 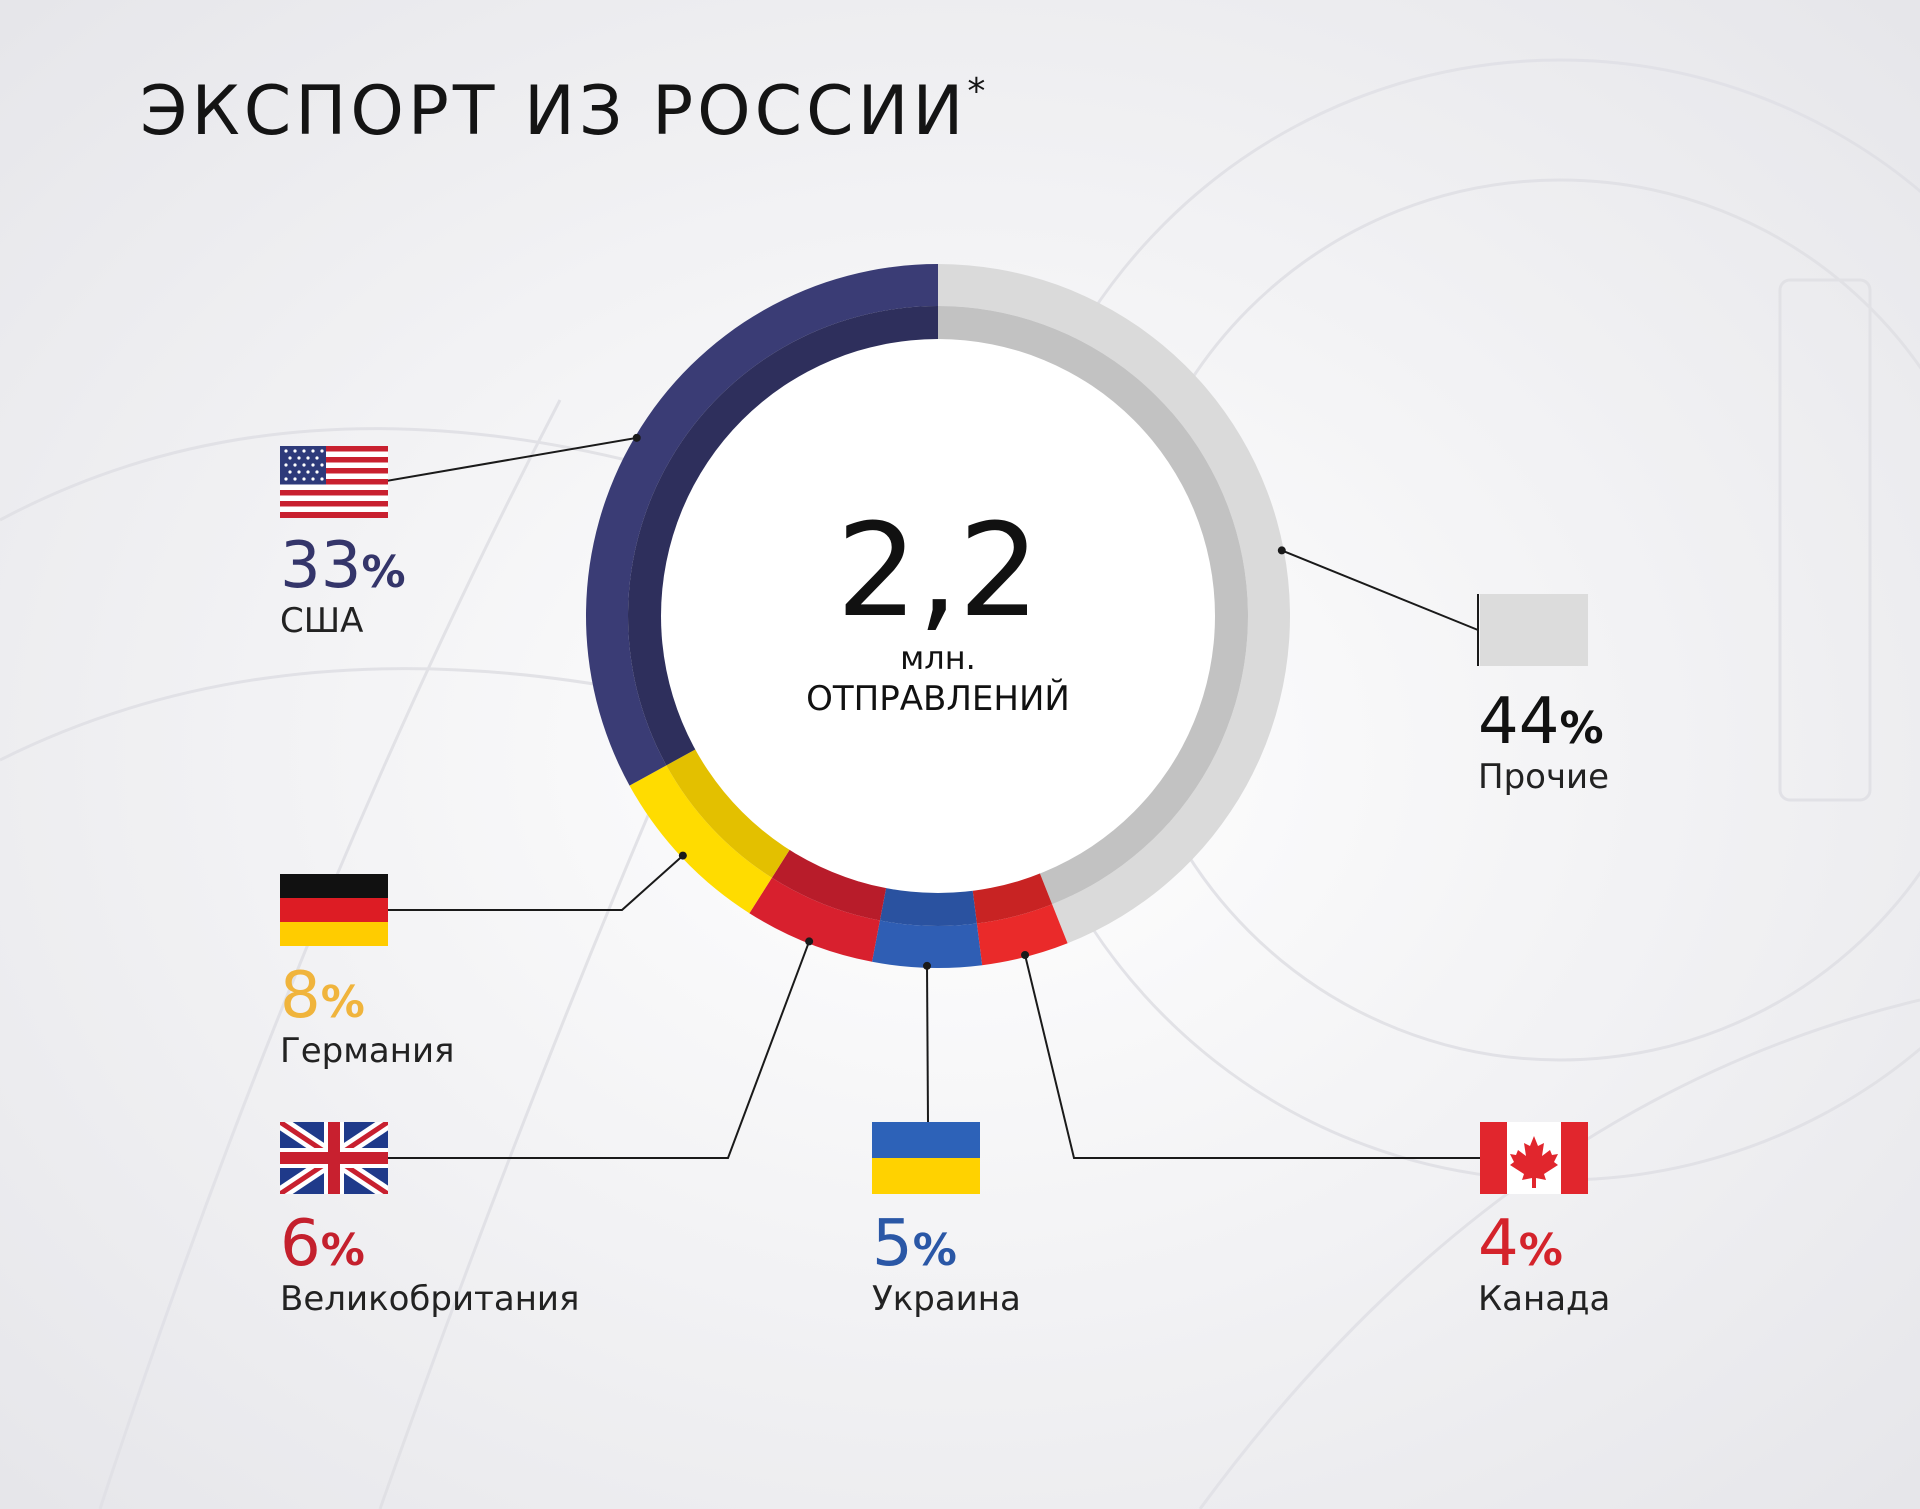 I want to click on label-uk-percent: 6%, so click(x=322, y=1244).